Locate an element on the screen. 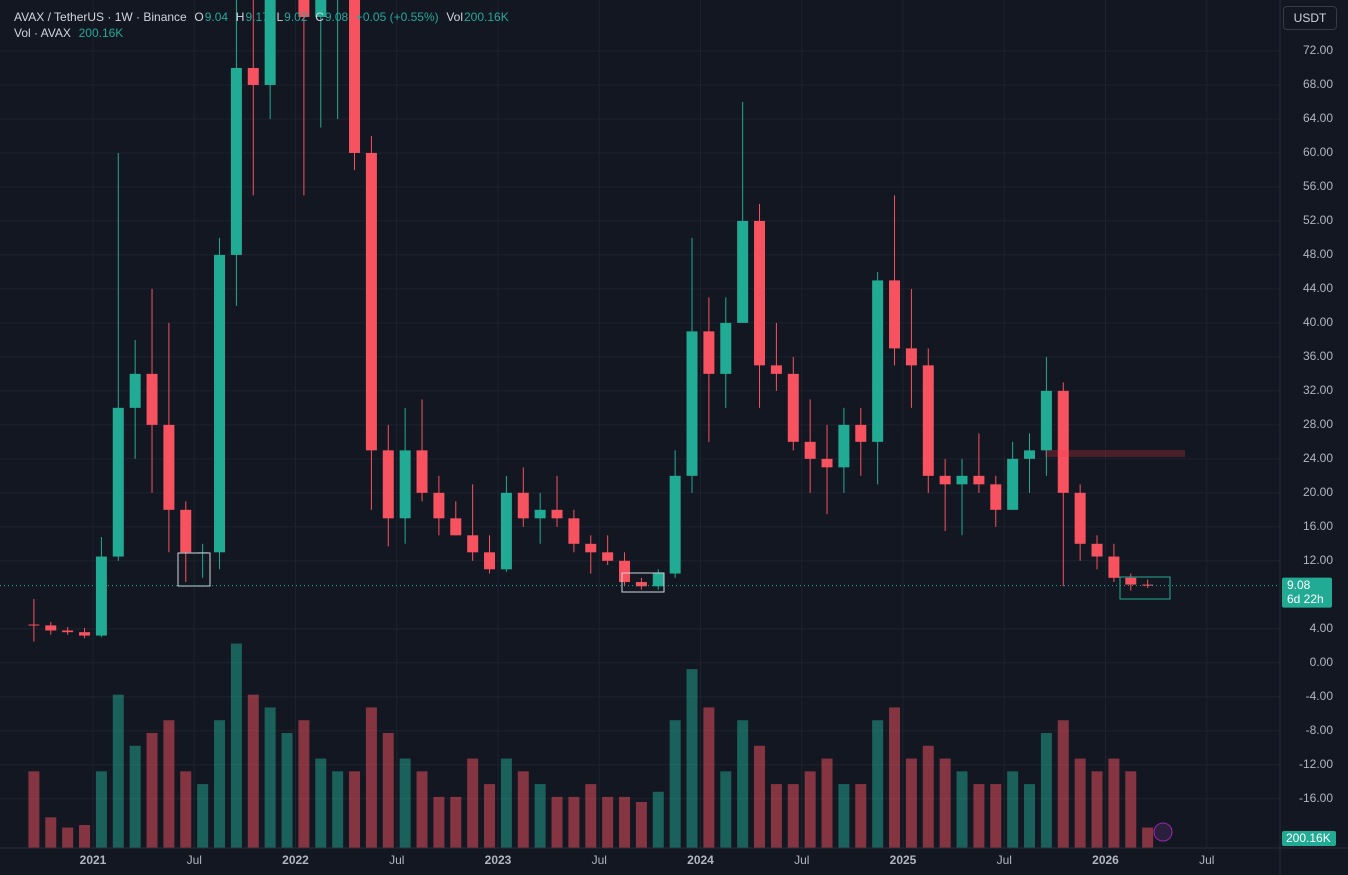 This screenshot has height=875, width=1348. x-tick-label: 2026 is located at coordinates (1105, 860).